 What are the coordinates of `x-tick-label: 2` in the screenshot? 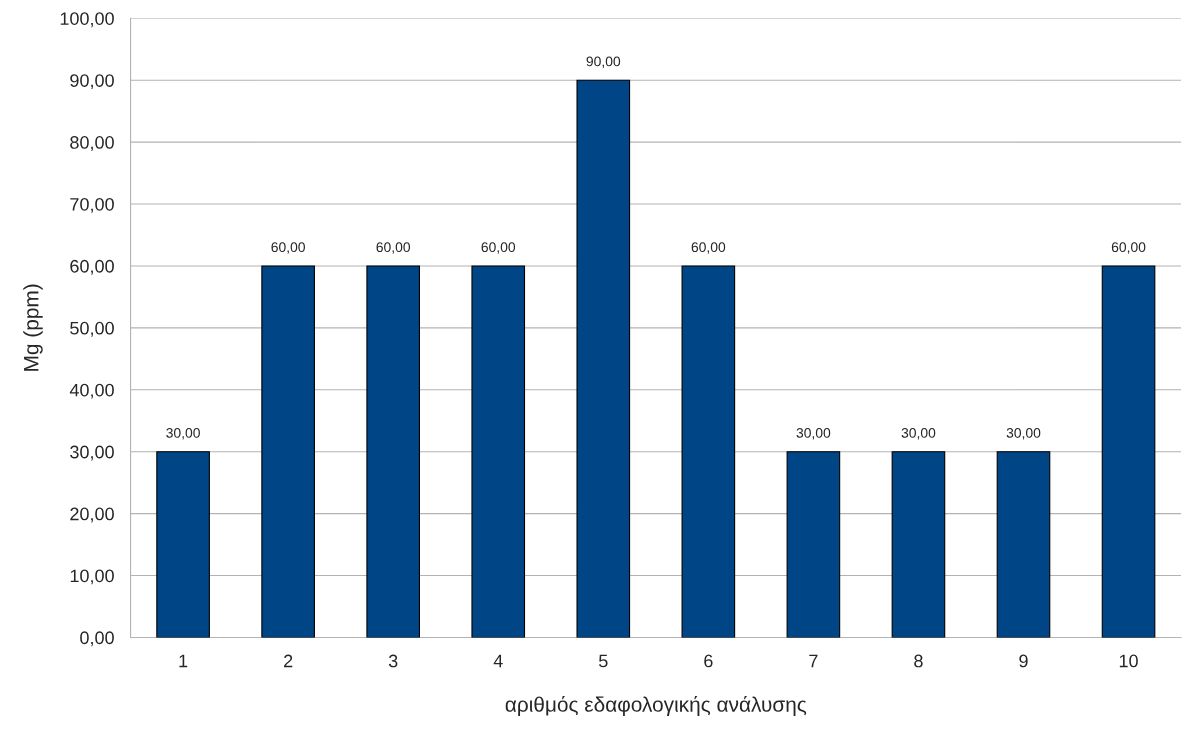 It's located at (288, 661).